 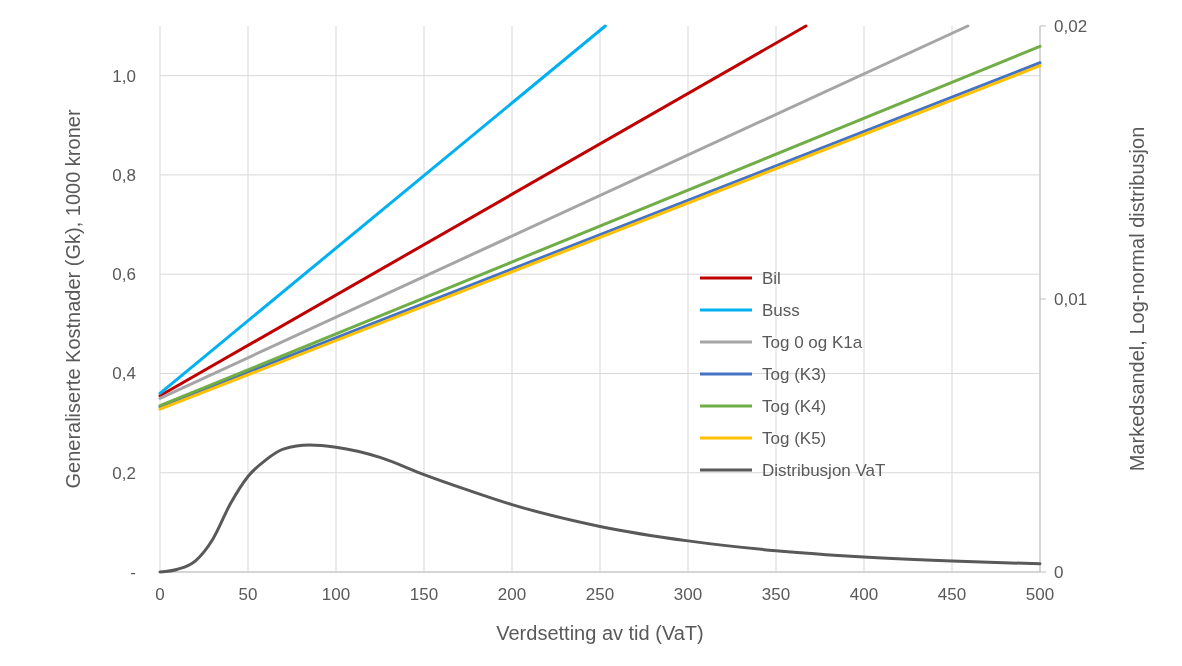 What do you see at coordinates (1137, 299) in the screenshot?
I see `y2-axis-title: Markedsandel, Log-normal distribusjon` at bounding box center [1137, 299].